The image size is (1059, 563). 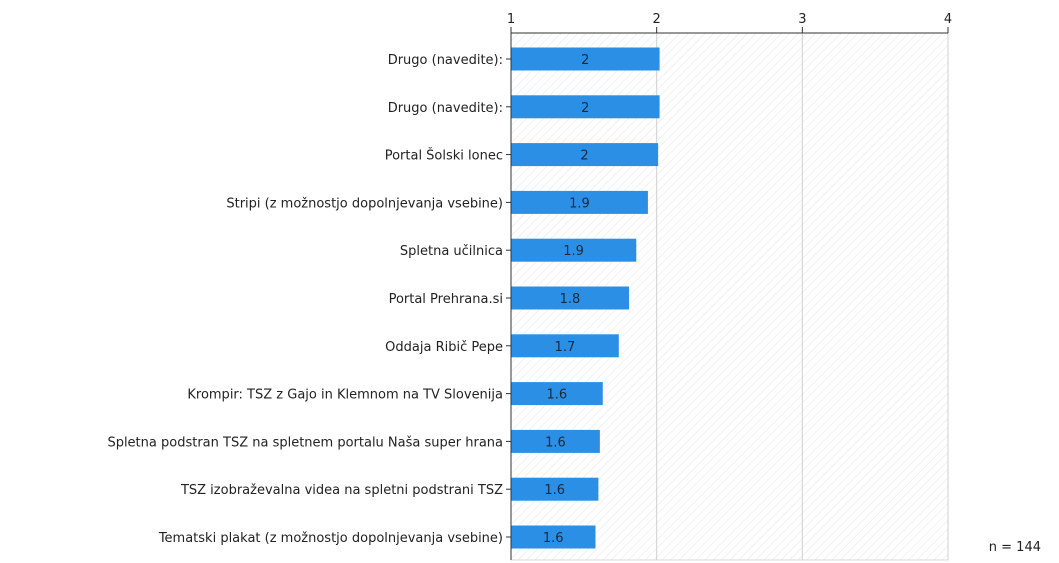 What do you see at coordinates (1014, 547) in the screenshot?
I see `sample-size-note: n = 144` at bounding box center [1014, 547].